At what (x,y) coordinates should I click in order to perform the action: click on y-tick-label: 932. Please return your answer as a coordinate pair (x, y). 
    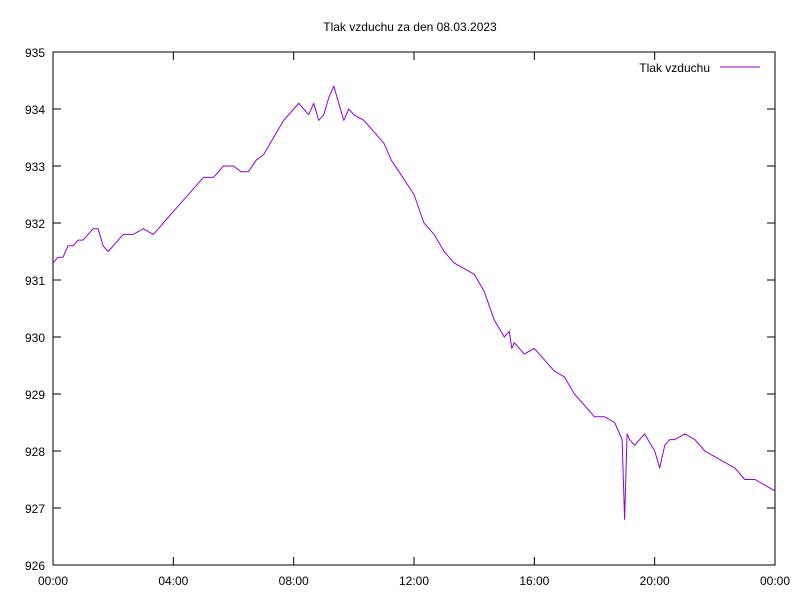
    Looking at the image, I should click on (35, 224).